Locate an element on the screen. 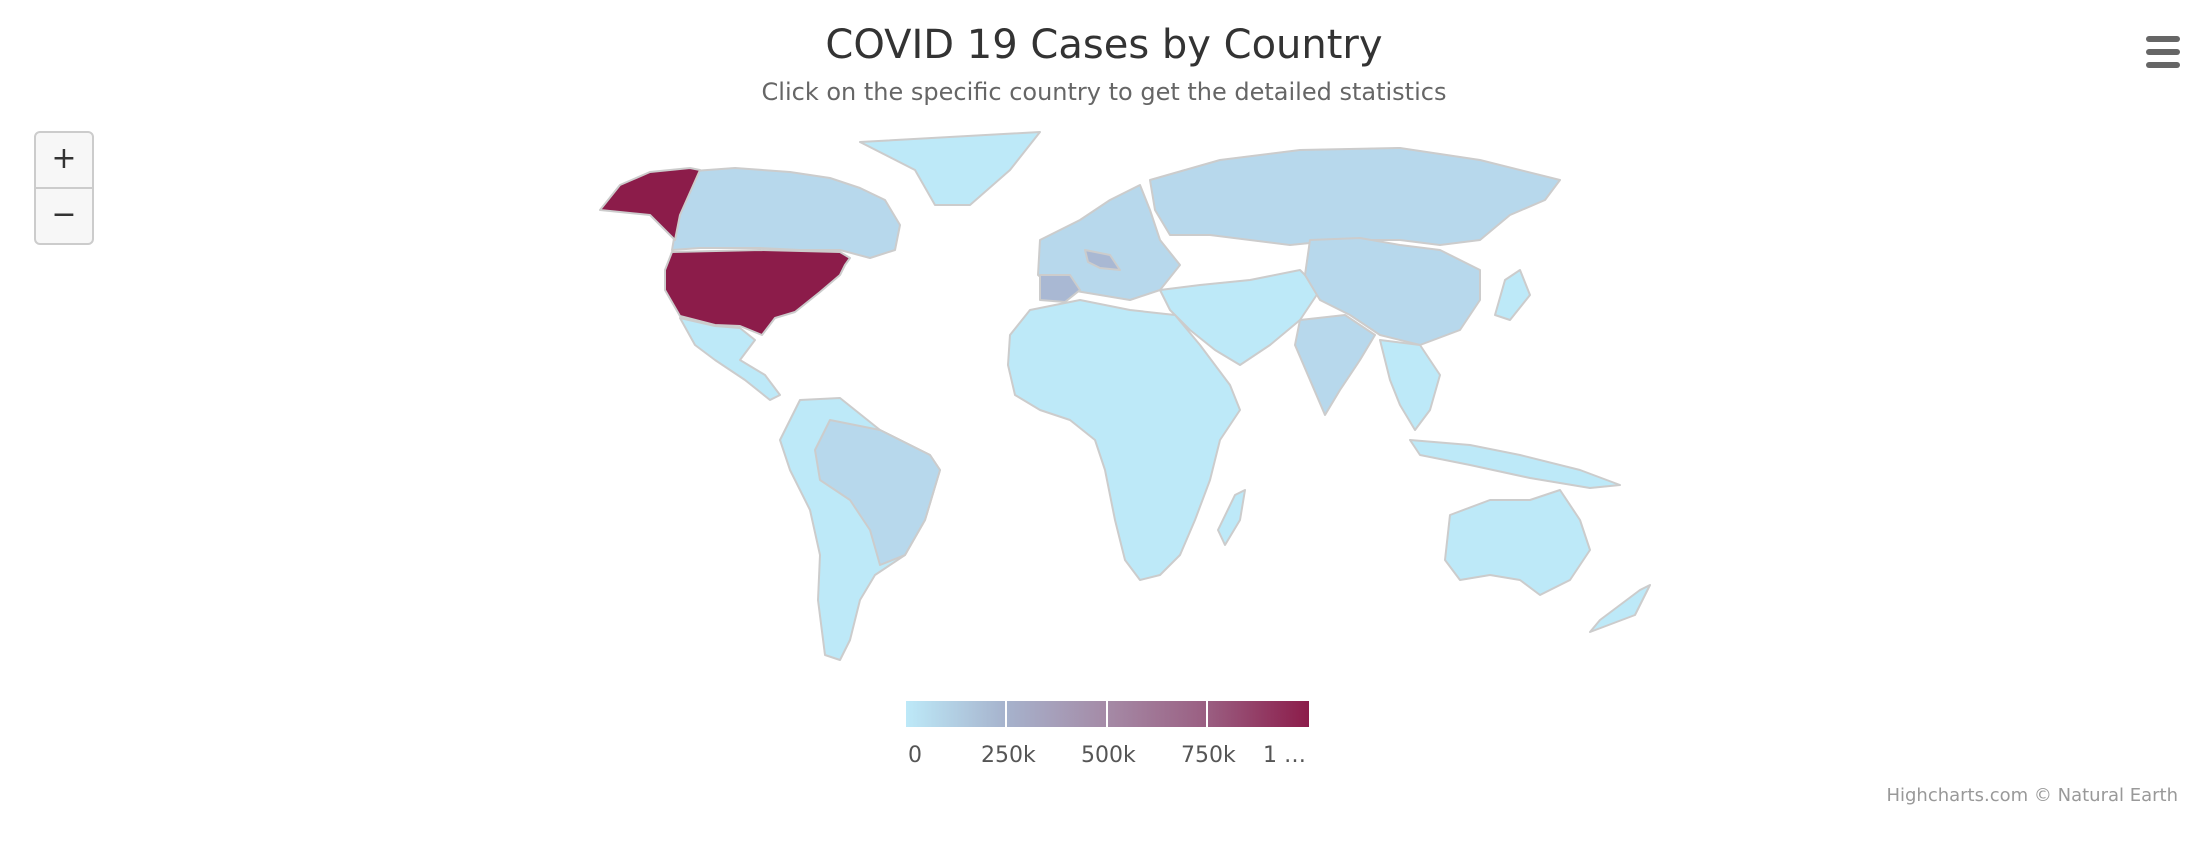 This screenshot has width=2208, height=842. legend-label: 0 is located at coordinates (915, 755).